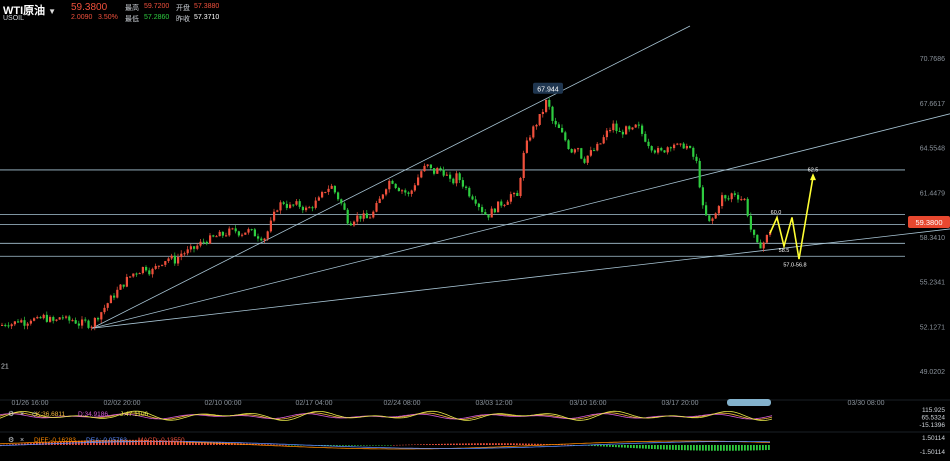 The width and height of the screenshot is (950, 461). I want to click on macd-y-tick: 1.50114, so click(933, 438).